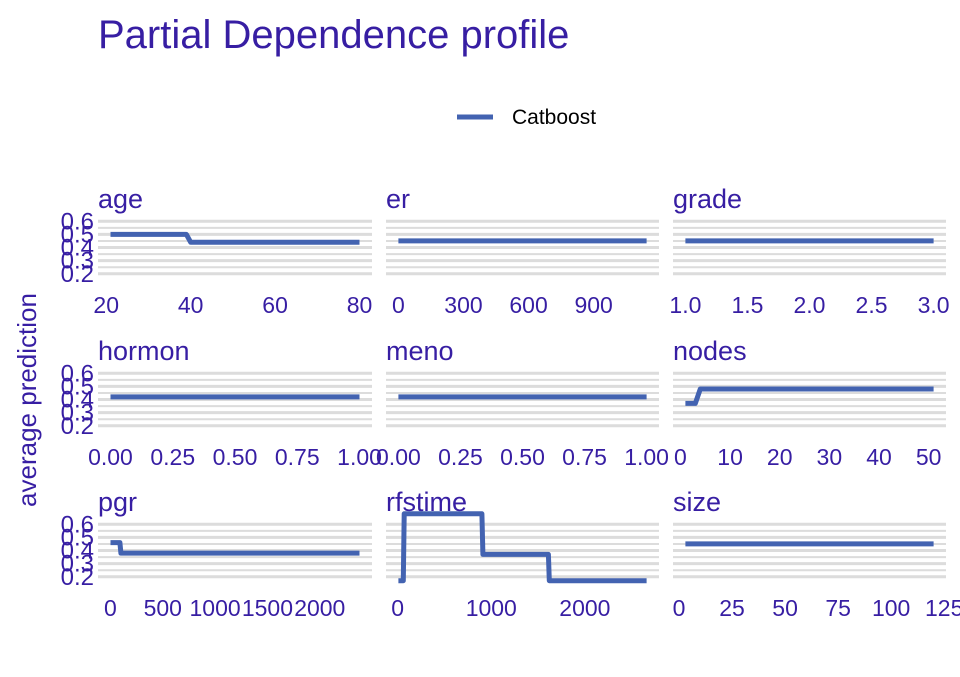  What do you see at coordinates (27, 400) in the screenshot?
I see `y-axis-label: average prediction` at bounding box center [27, 400].